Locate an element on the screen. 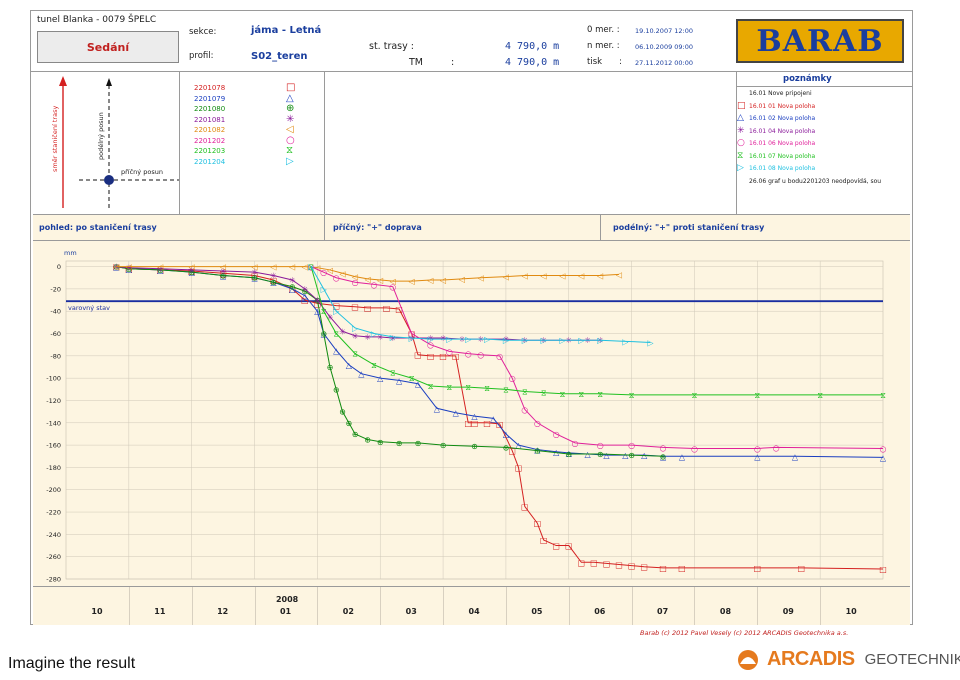  measurement-type: Sedání is located at coordinates (108, 47).